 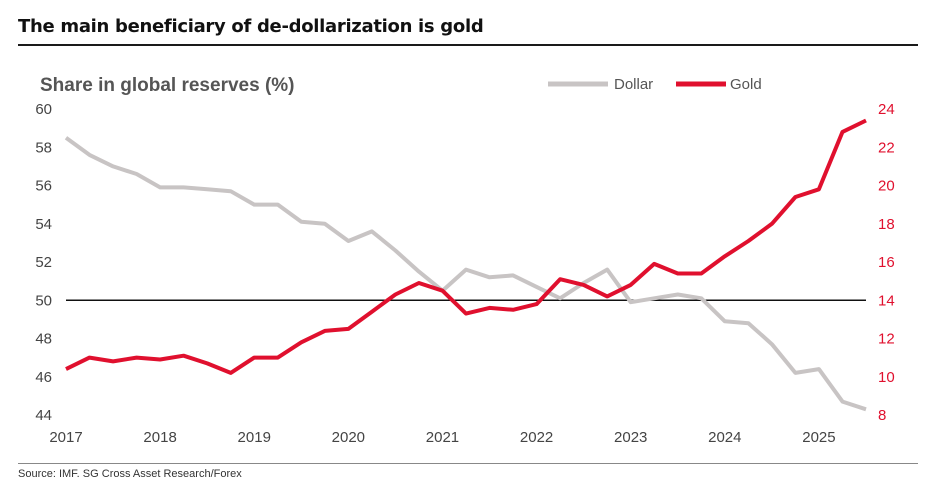 I want to click on y-tick-right-18: 18, so click(x=886, y=224).